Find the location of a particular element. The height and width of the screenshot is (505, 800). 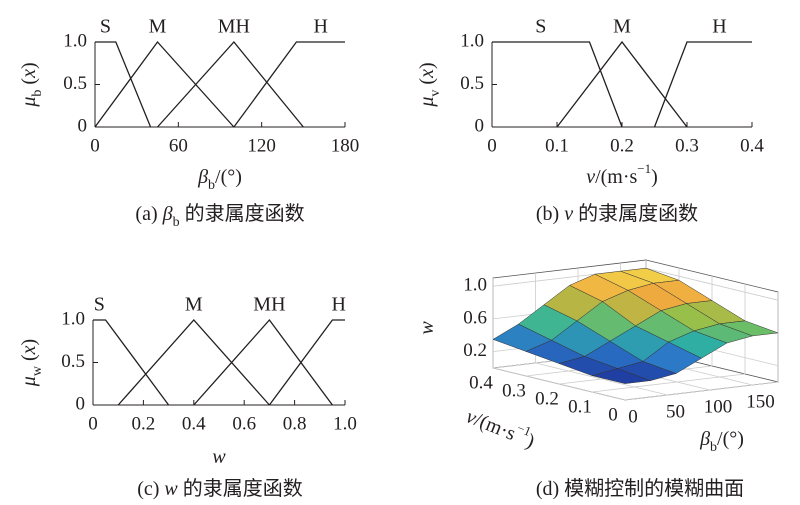

caption-part: β is located at coordinates (167, 214).